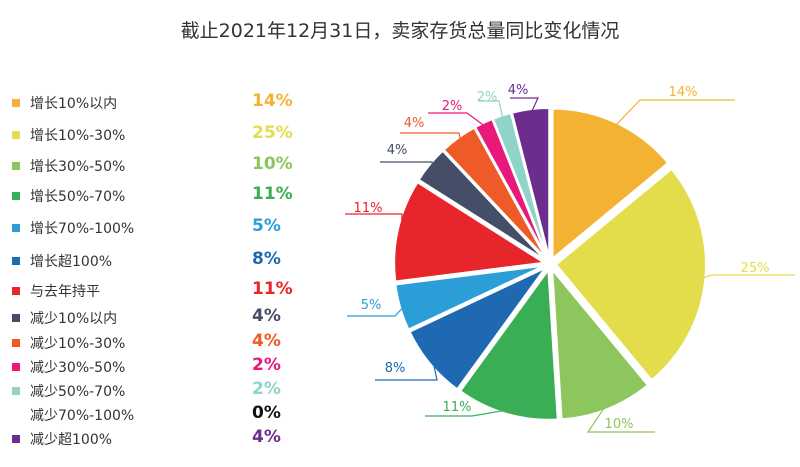  What do you see at coordinates (157, 165) in the screenshot?
I see `legend-item: 增长30%-50% 10%` at bounding box center [157, 165].